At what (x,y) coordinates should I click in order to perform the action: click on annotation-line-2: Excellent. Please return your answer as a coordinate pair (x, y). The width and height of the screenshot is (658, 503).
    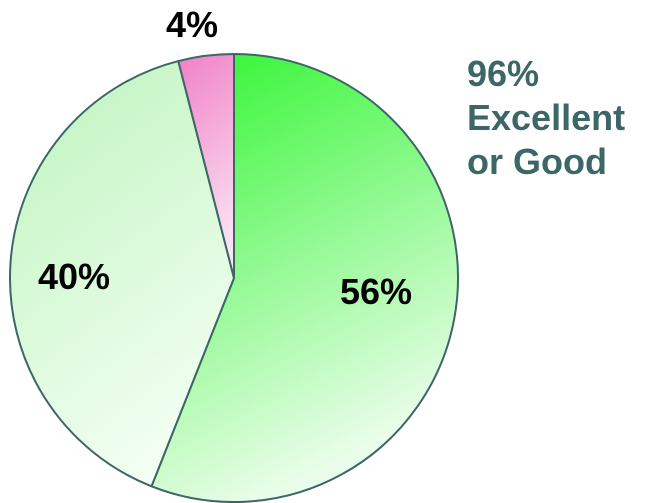
    Looking at the image, I should click on (546, 117).